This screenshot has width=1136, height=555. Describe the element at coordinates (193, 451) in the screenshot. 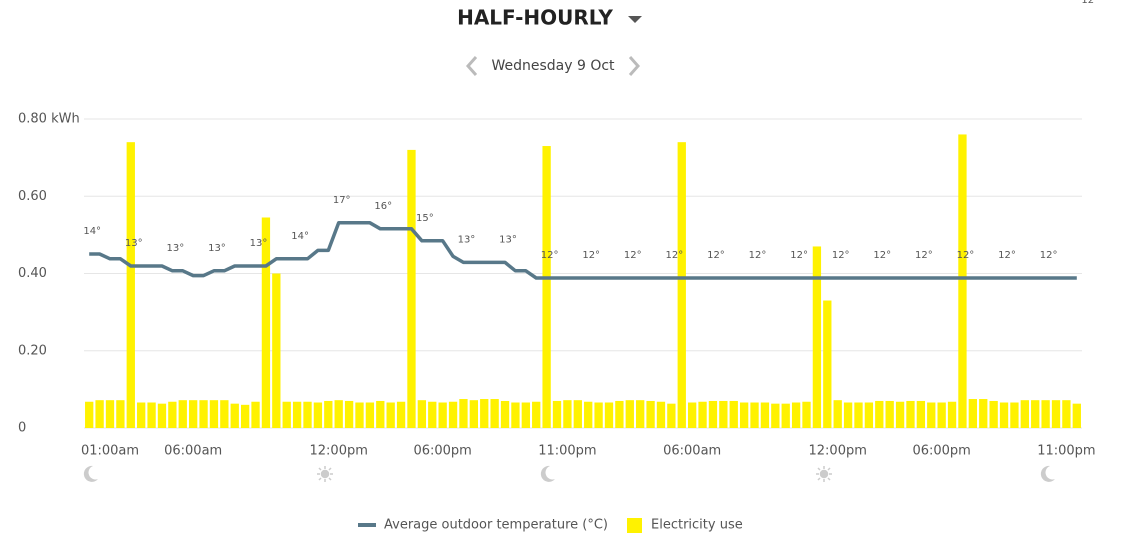

I see `x-tick-label: 06:00am` at that location.